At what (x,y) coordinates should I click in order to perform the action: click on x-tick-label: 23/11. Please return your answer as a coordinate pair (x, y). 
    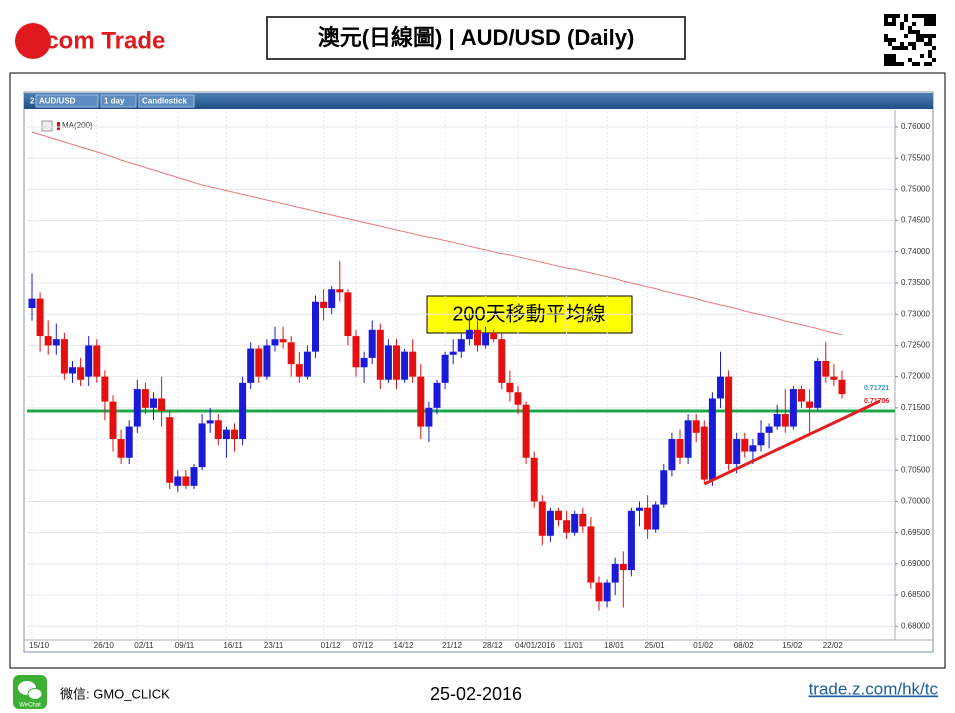
    Looking at the image, I should click on (274, 645).